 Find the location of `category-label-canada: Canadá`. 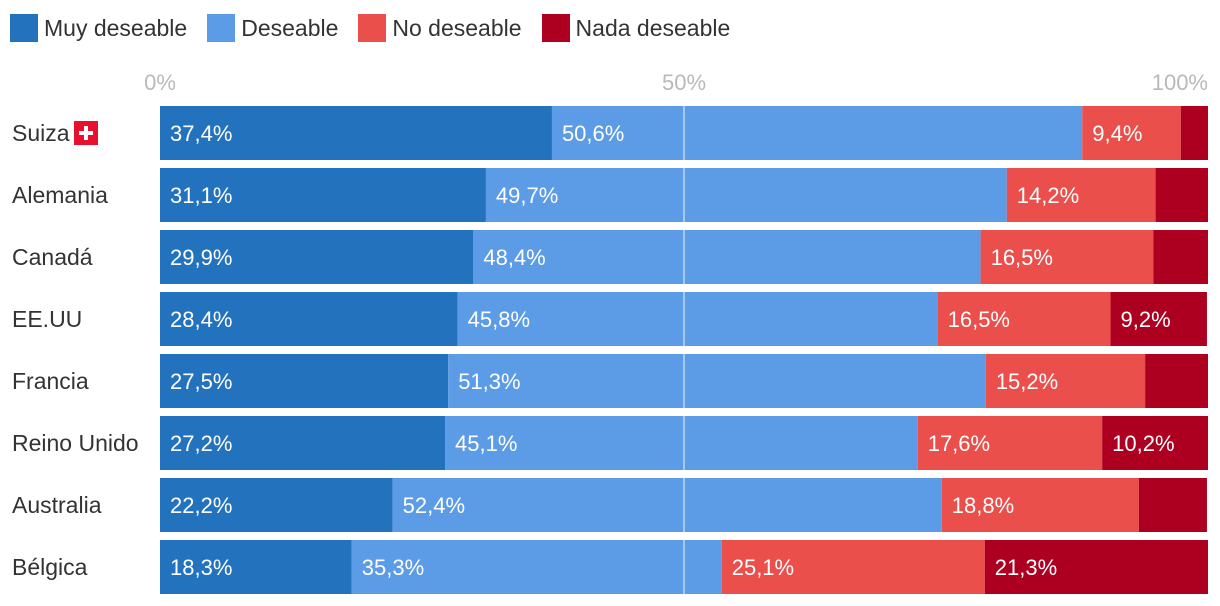

category-label-canada: Canadá is located at coordinates (52, 257).